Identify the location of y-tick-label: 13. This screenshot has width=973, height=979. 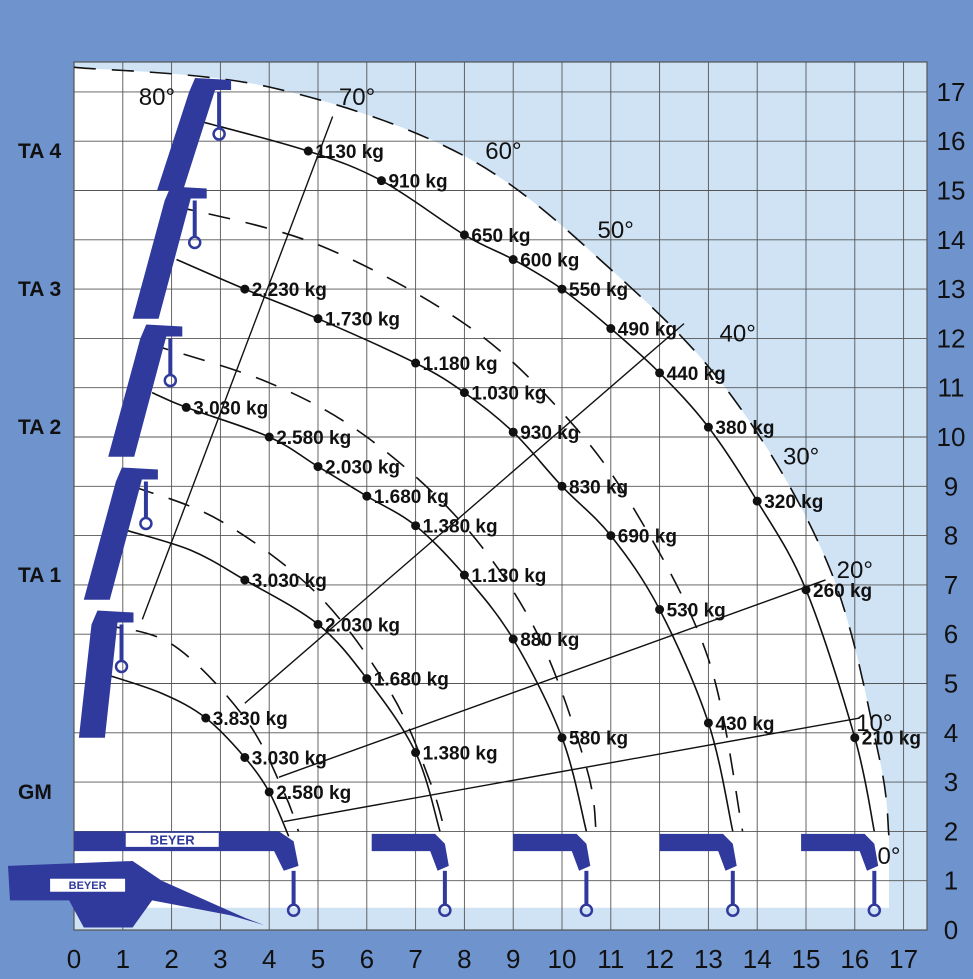
(951, 289).